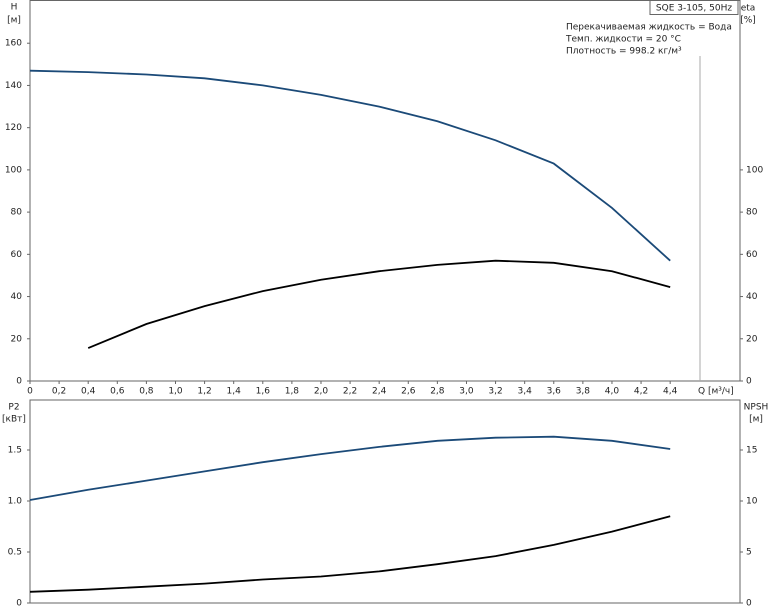  Describe the element at coordinates (408, 392) in the screenshot. I see `x-tick-label: 2,6` at that location.